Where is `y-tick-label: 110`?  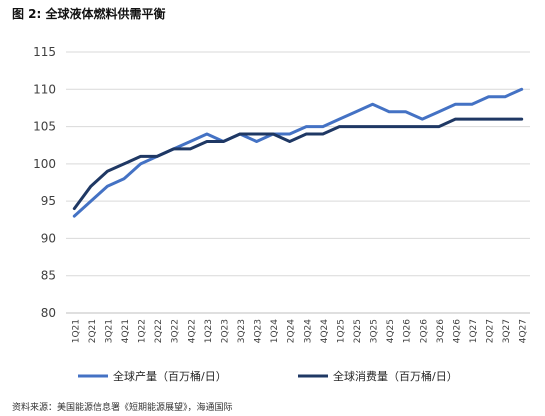
y-tick-label: 110 is located at coordinates (44, 89).